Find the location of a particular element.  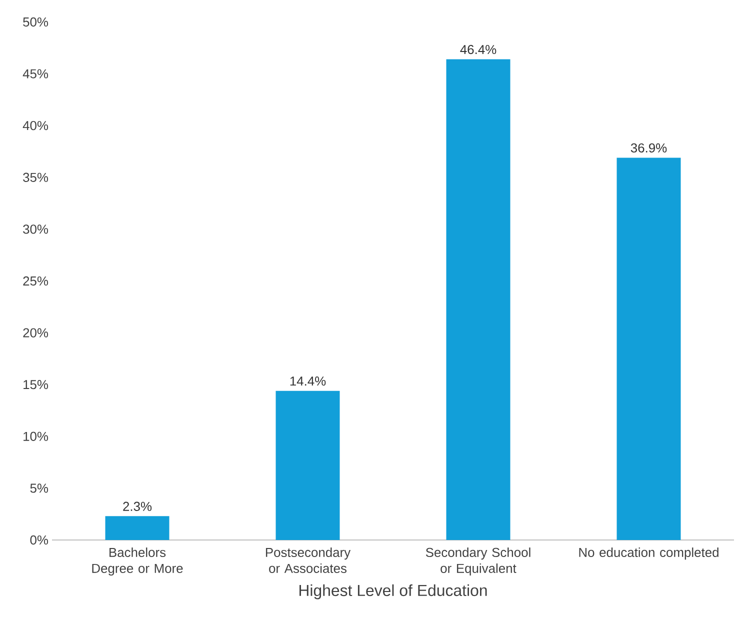

x-tick-label: Secondary School or Equivalent is located at coordinates (478, 562).